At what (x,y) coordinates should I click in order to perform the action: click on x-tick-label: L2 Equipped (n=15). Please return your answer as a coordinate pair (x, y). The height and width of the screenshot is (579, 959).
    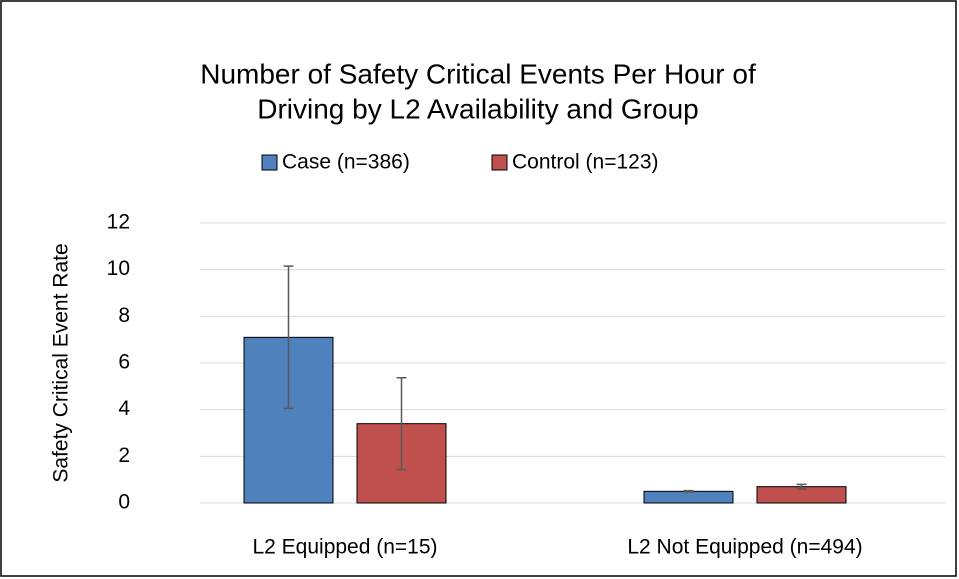
    Looking at the image, I should click on (344, 547).